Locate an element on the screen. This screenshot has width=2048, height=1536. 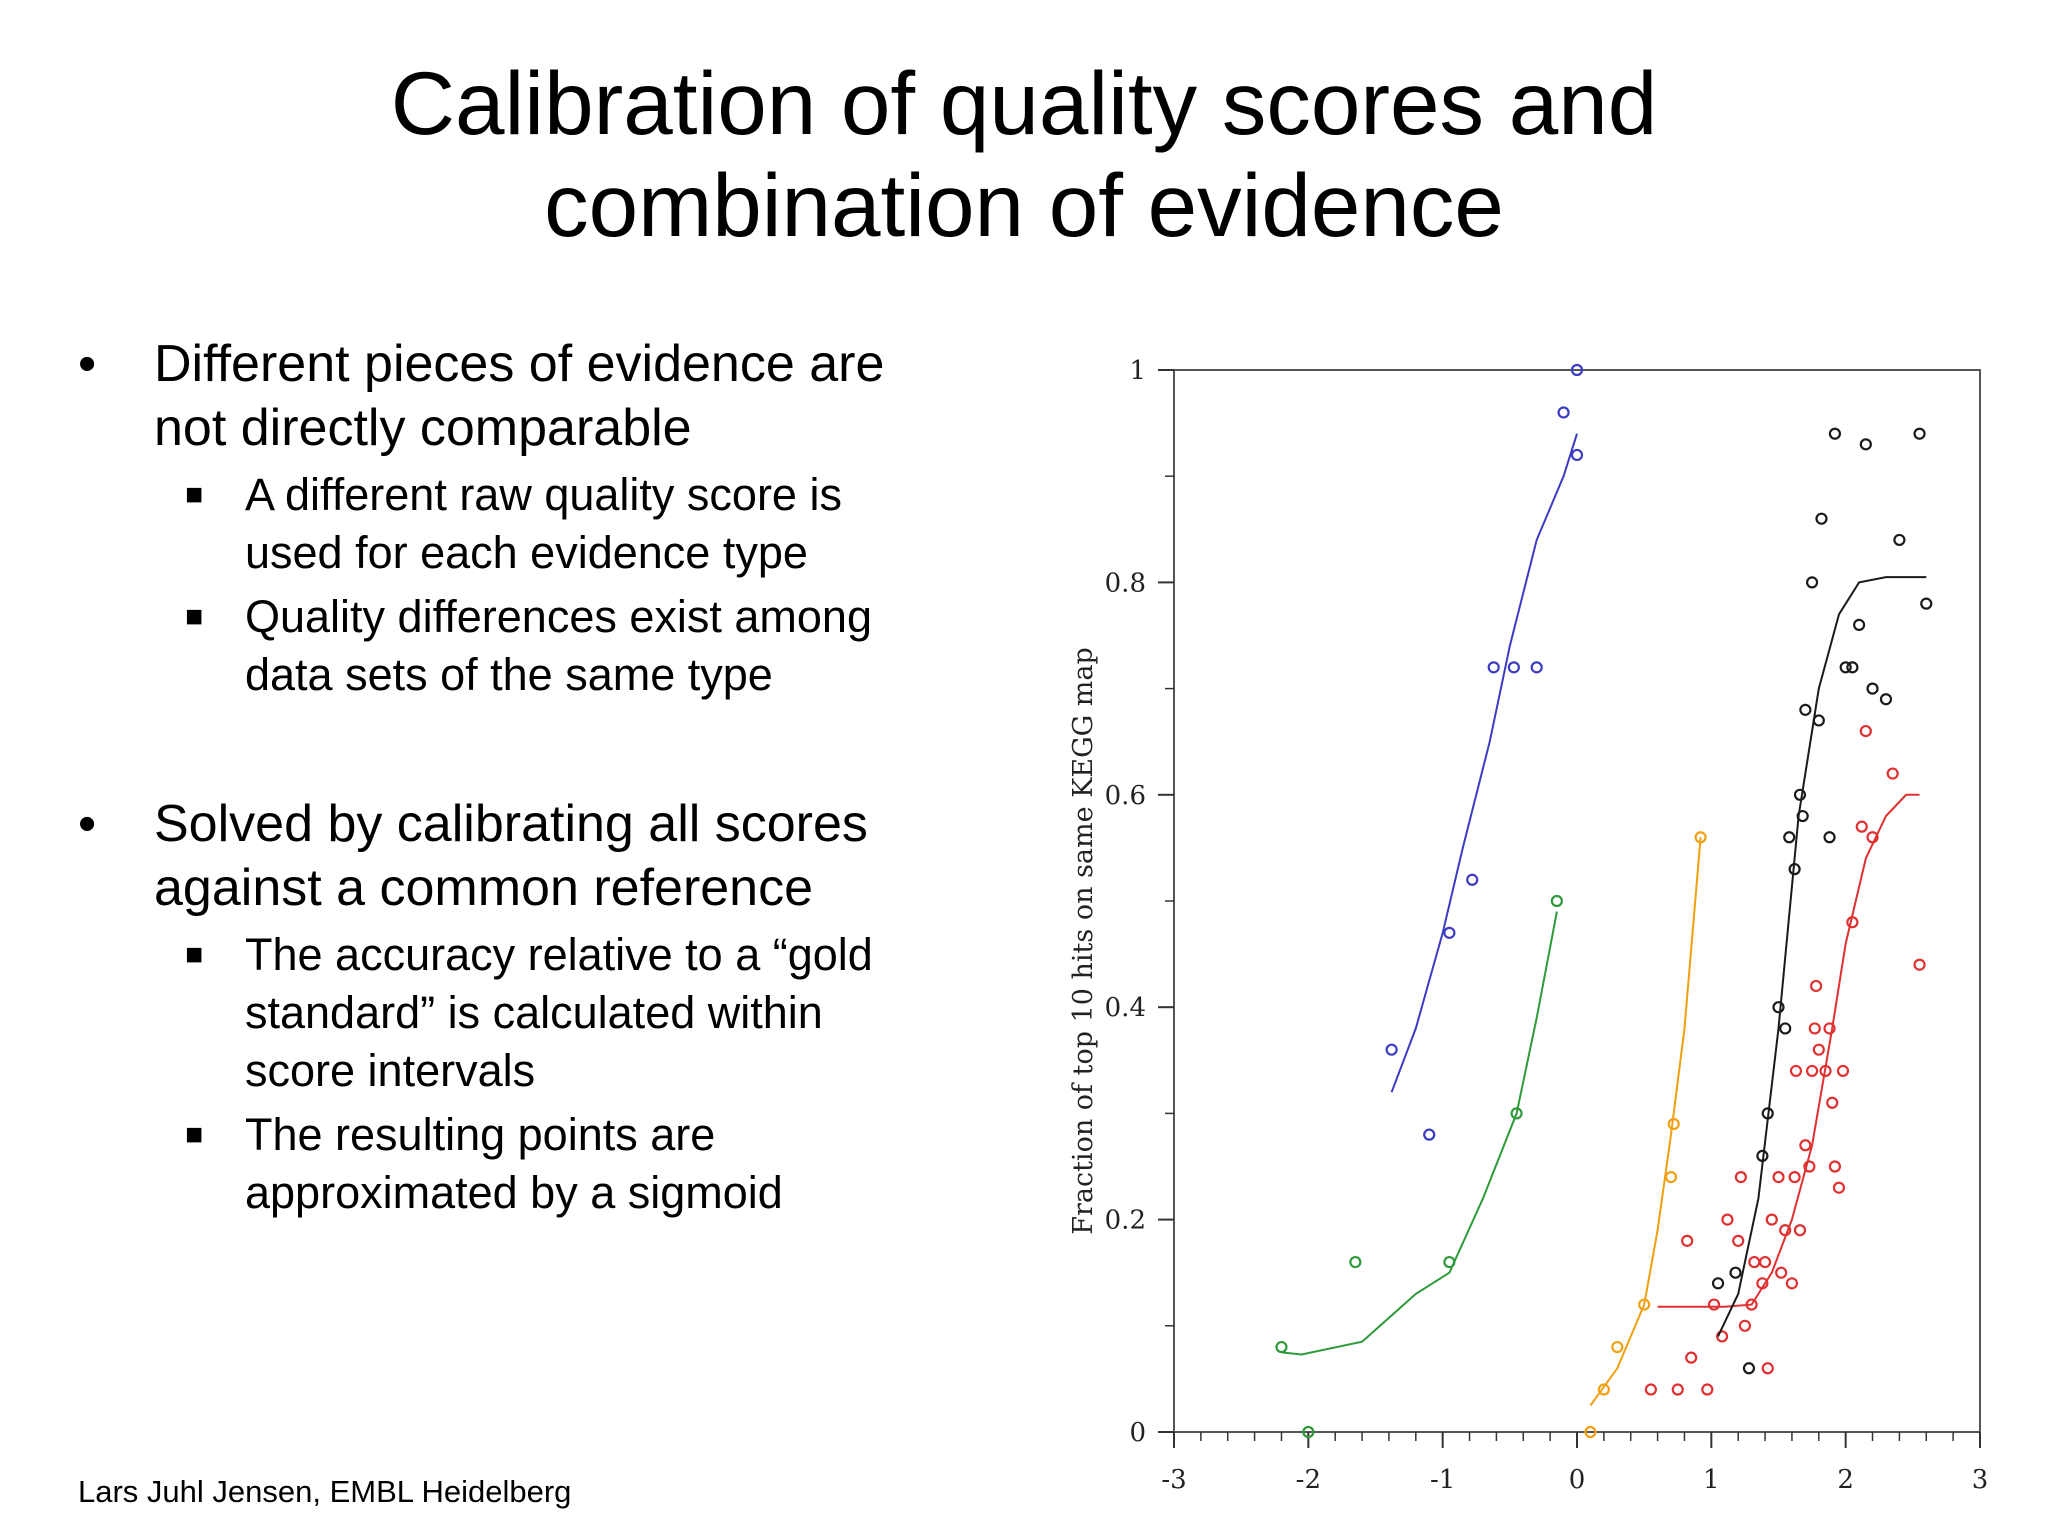
y-tick-label: 0.6 is located at coordinates (1125, 796).